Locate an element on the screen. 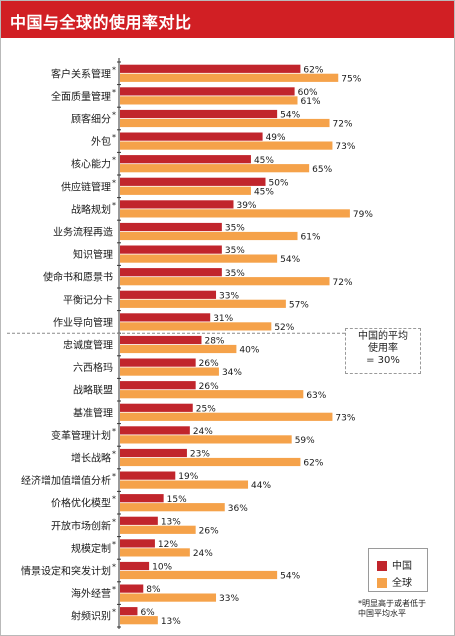 The image size is (455, 636). legend-item-china: 中国 is located at coordinates (394, 564).